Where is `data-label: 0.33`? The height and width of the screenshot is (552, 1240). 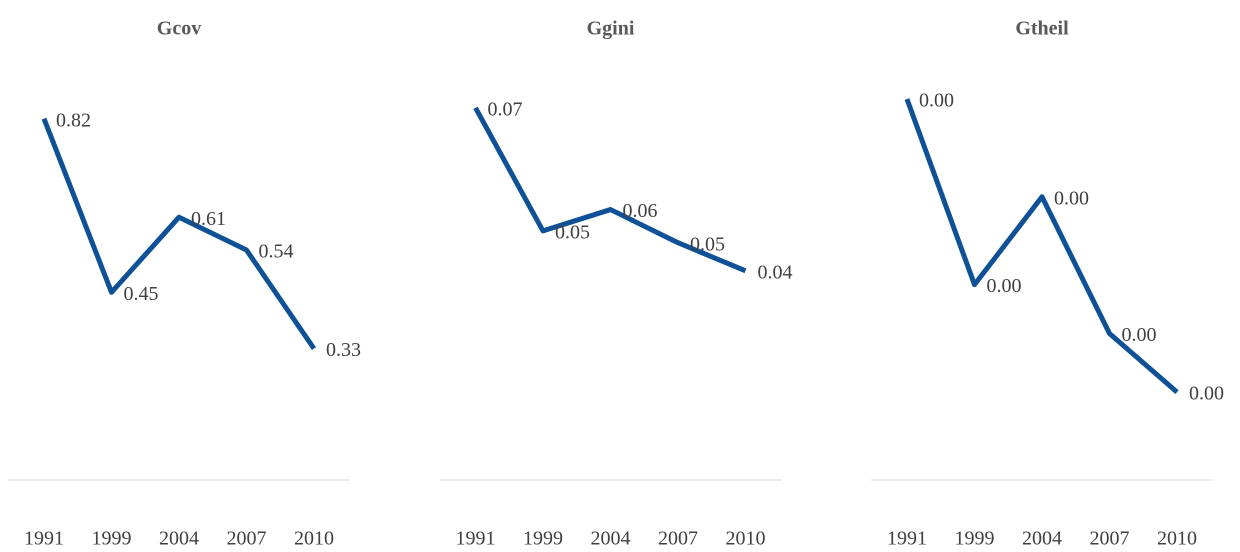
data-label: 0.33 is located at coordinates (343, 350).